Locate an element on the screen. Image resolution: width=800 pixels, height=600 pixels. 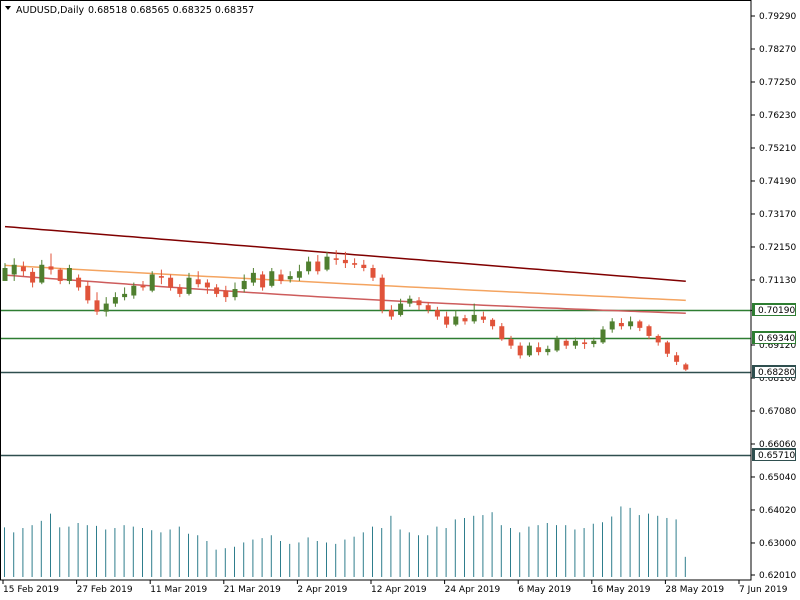
price-tick-label: 0.77250 is located at coordinates (777, 83).